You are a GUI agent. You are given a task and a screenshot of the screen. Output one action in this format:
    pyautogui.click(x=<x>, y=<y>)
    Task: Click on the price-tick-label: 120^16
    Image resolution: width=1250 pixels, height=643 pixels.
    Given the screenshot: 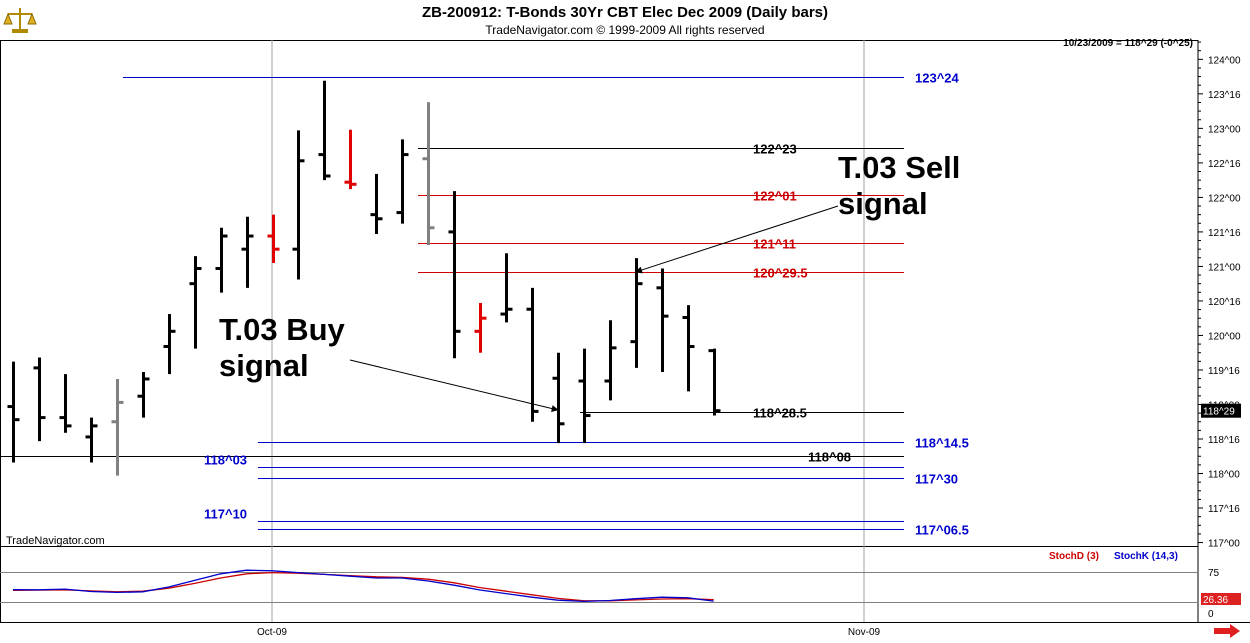 What is the action you would take?
    pyautogui.click(x=1224, y=302)
    